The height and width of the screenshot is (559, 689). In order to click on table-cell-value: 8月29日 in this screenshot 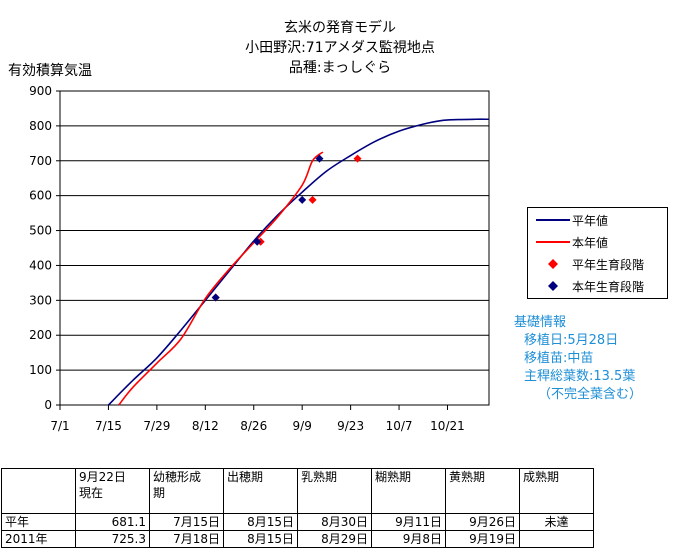, I will do `click(334, 539)`.